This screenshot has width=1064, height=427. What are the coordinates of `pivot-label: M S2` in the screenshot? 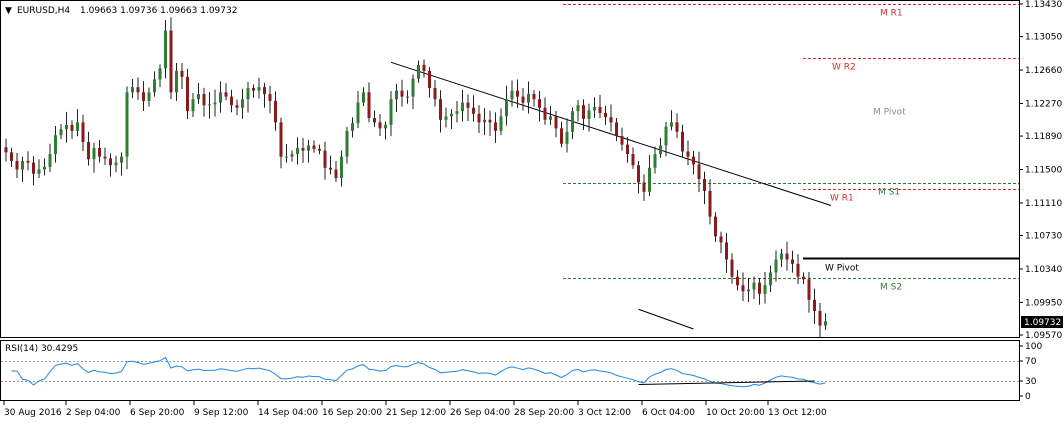 It's located at (891, 288).